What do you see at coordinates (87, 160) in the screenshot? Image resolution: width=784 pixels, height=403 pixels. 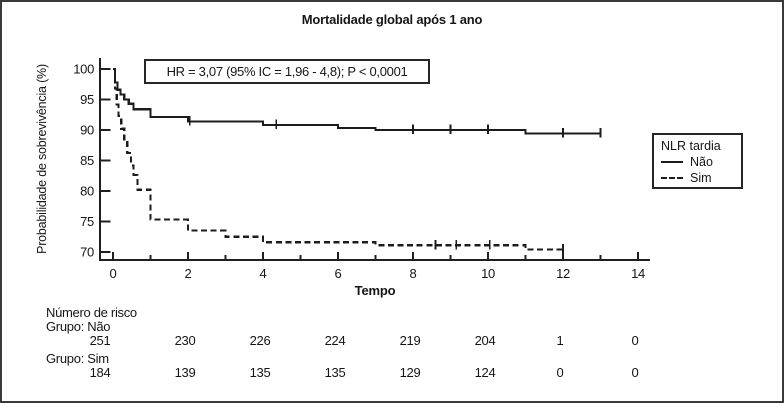 I see `y-tick-label: 85` at bounding box center [87, 160].